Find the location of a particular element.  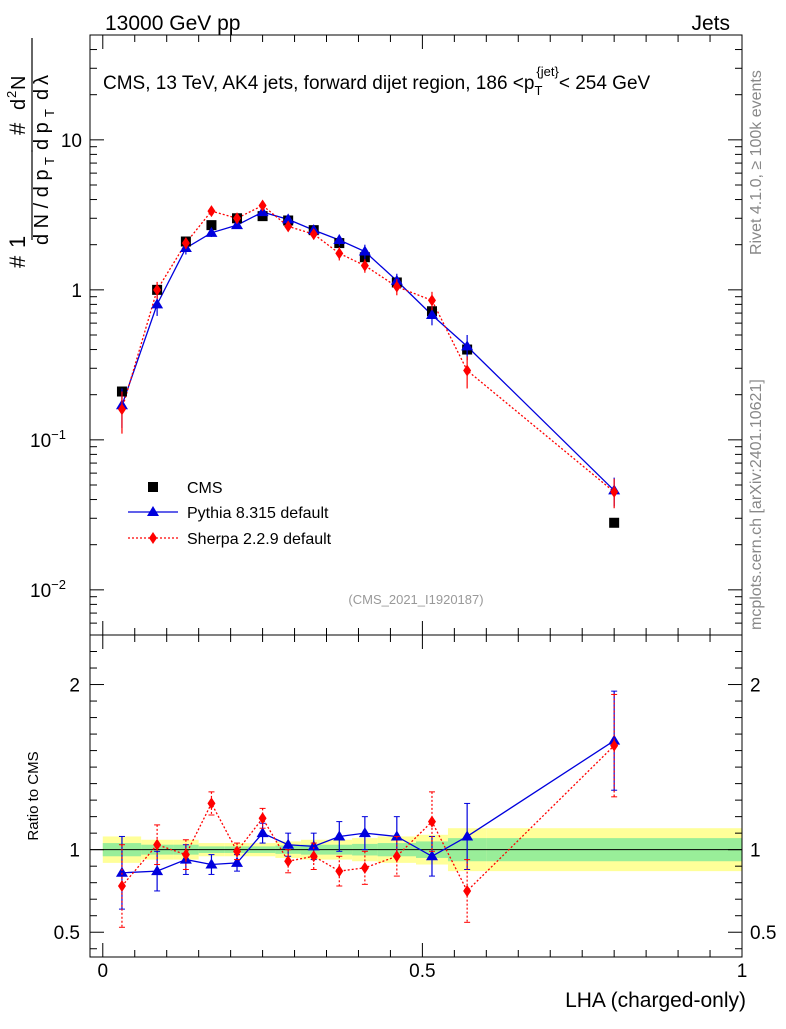

x-tick-label: 0.5 is located at coordinates (422, 971).